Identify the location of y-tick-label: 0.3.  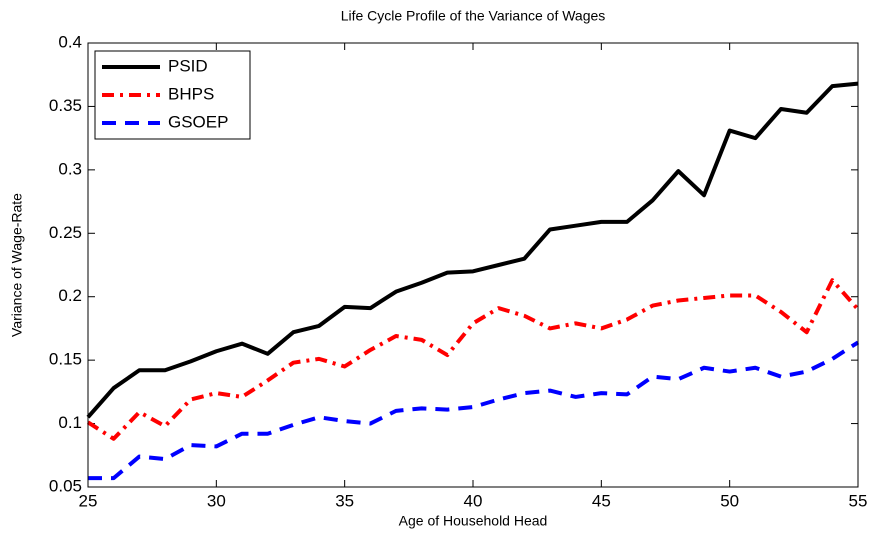
(70, 168).